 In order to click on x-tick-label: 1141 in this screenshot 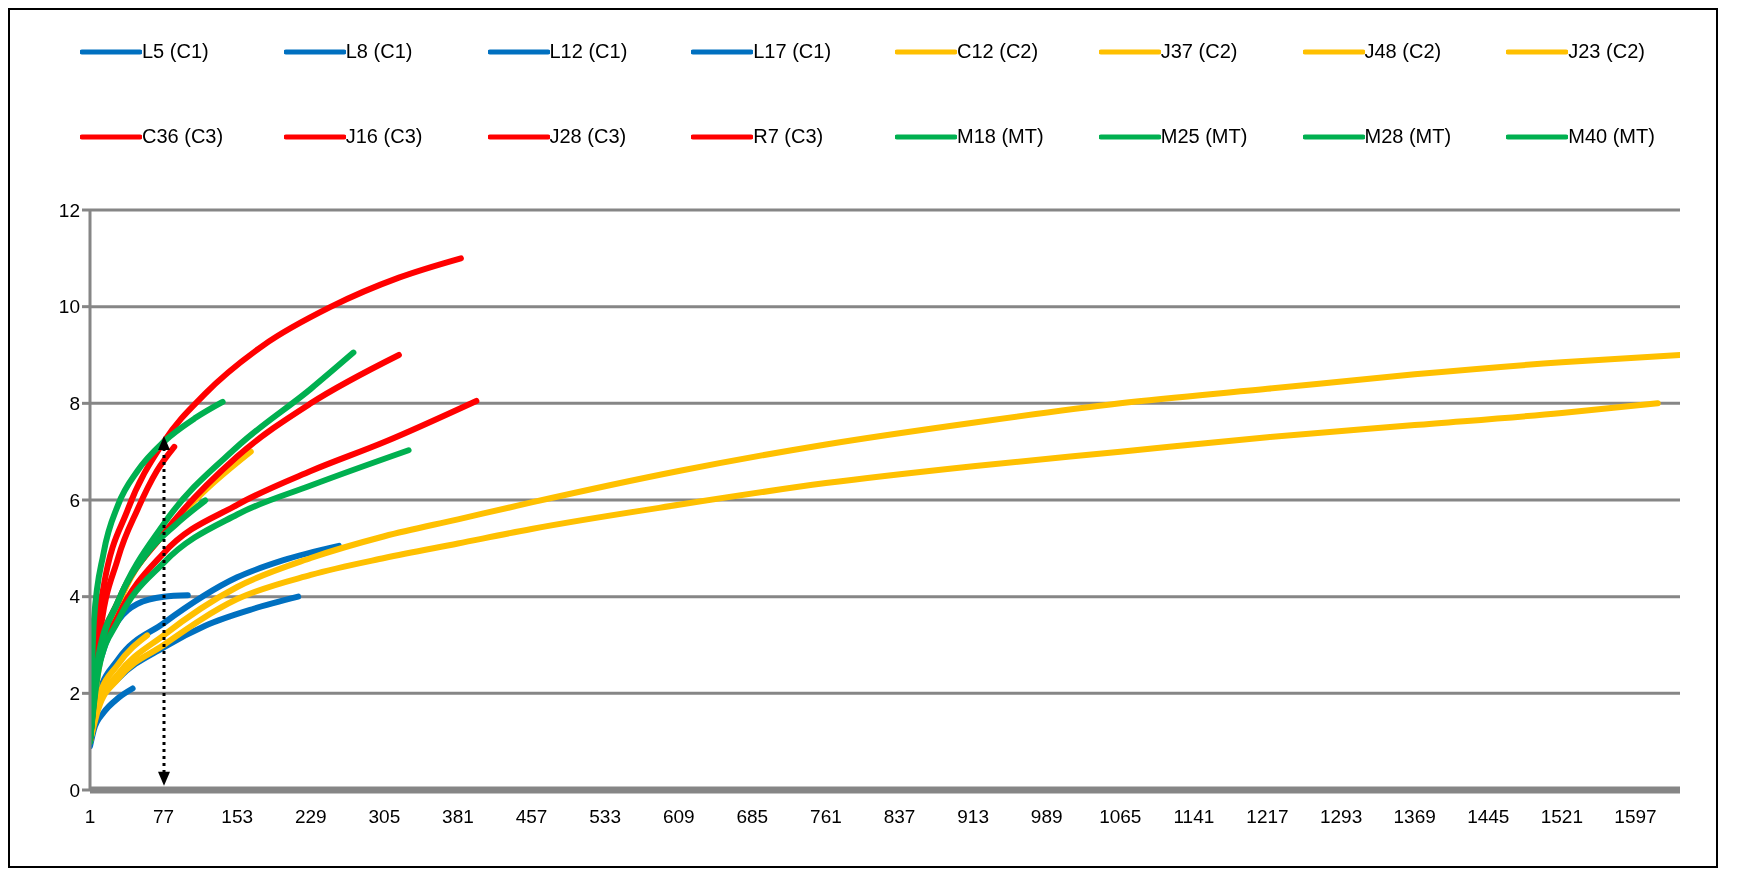, I will do `click(1194, 817)`.